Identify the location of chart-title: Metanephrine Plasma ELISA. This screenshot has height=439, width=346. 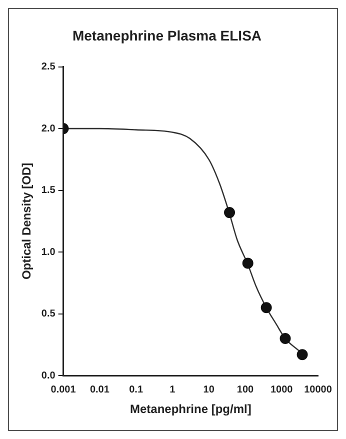
(167, 35).